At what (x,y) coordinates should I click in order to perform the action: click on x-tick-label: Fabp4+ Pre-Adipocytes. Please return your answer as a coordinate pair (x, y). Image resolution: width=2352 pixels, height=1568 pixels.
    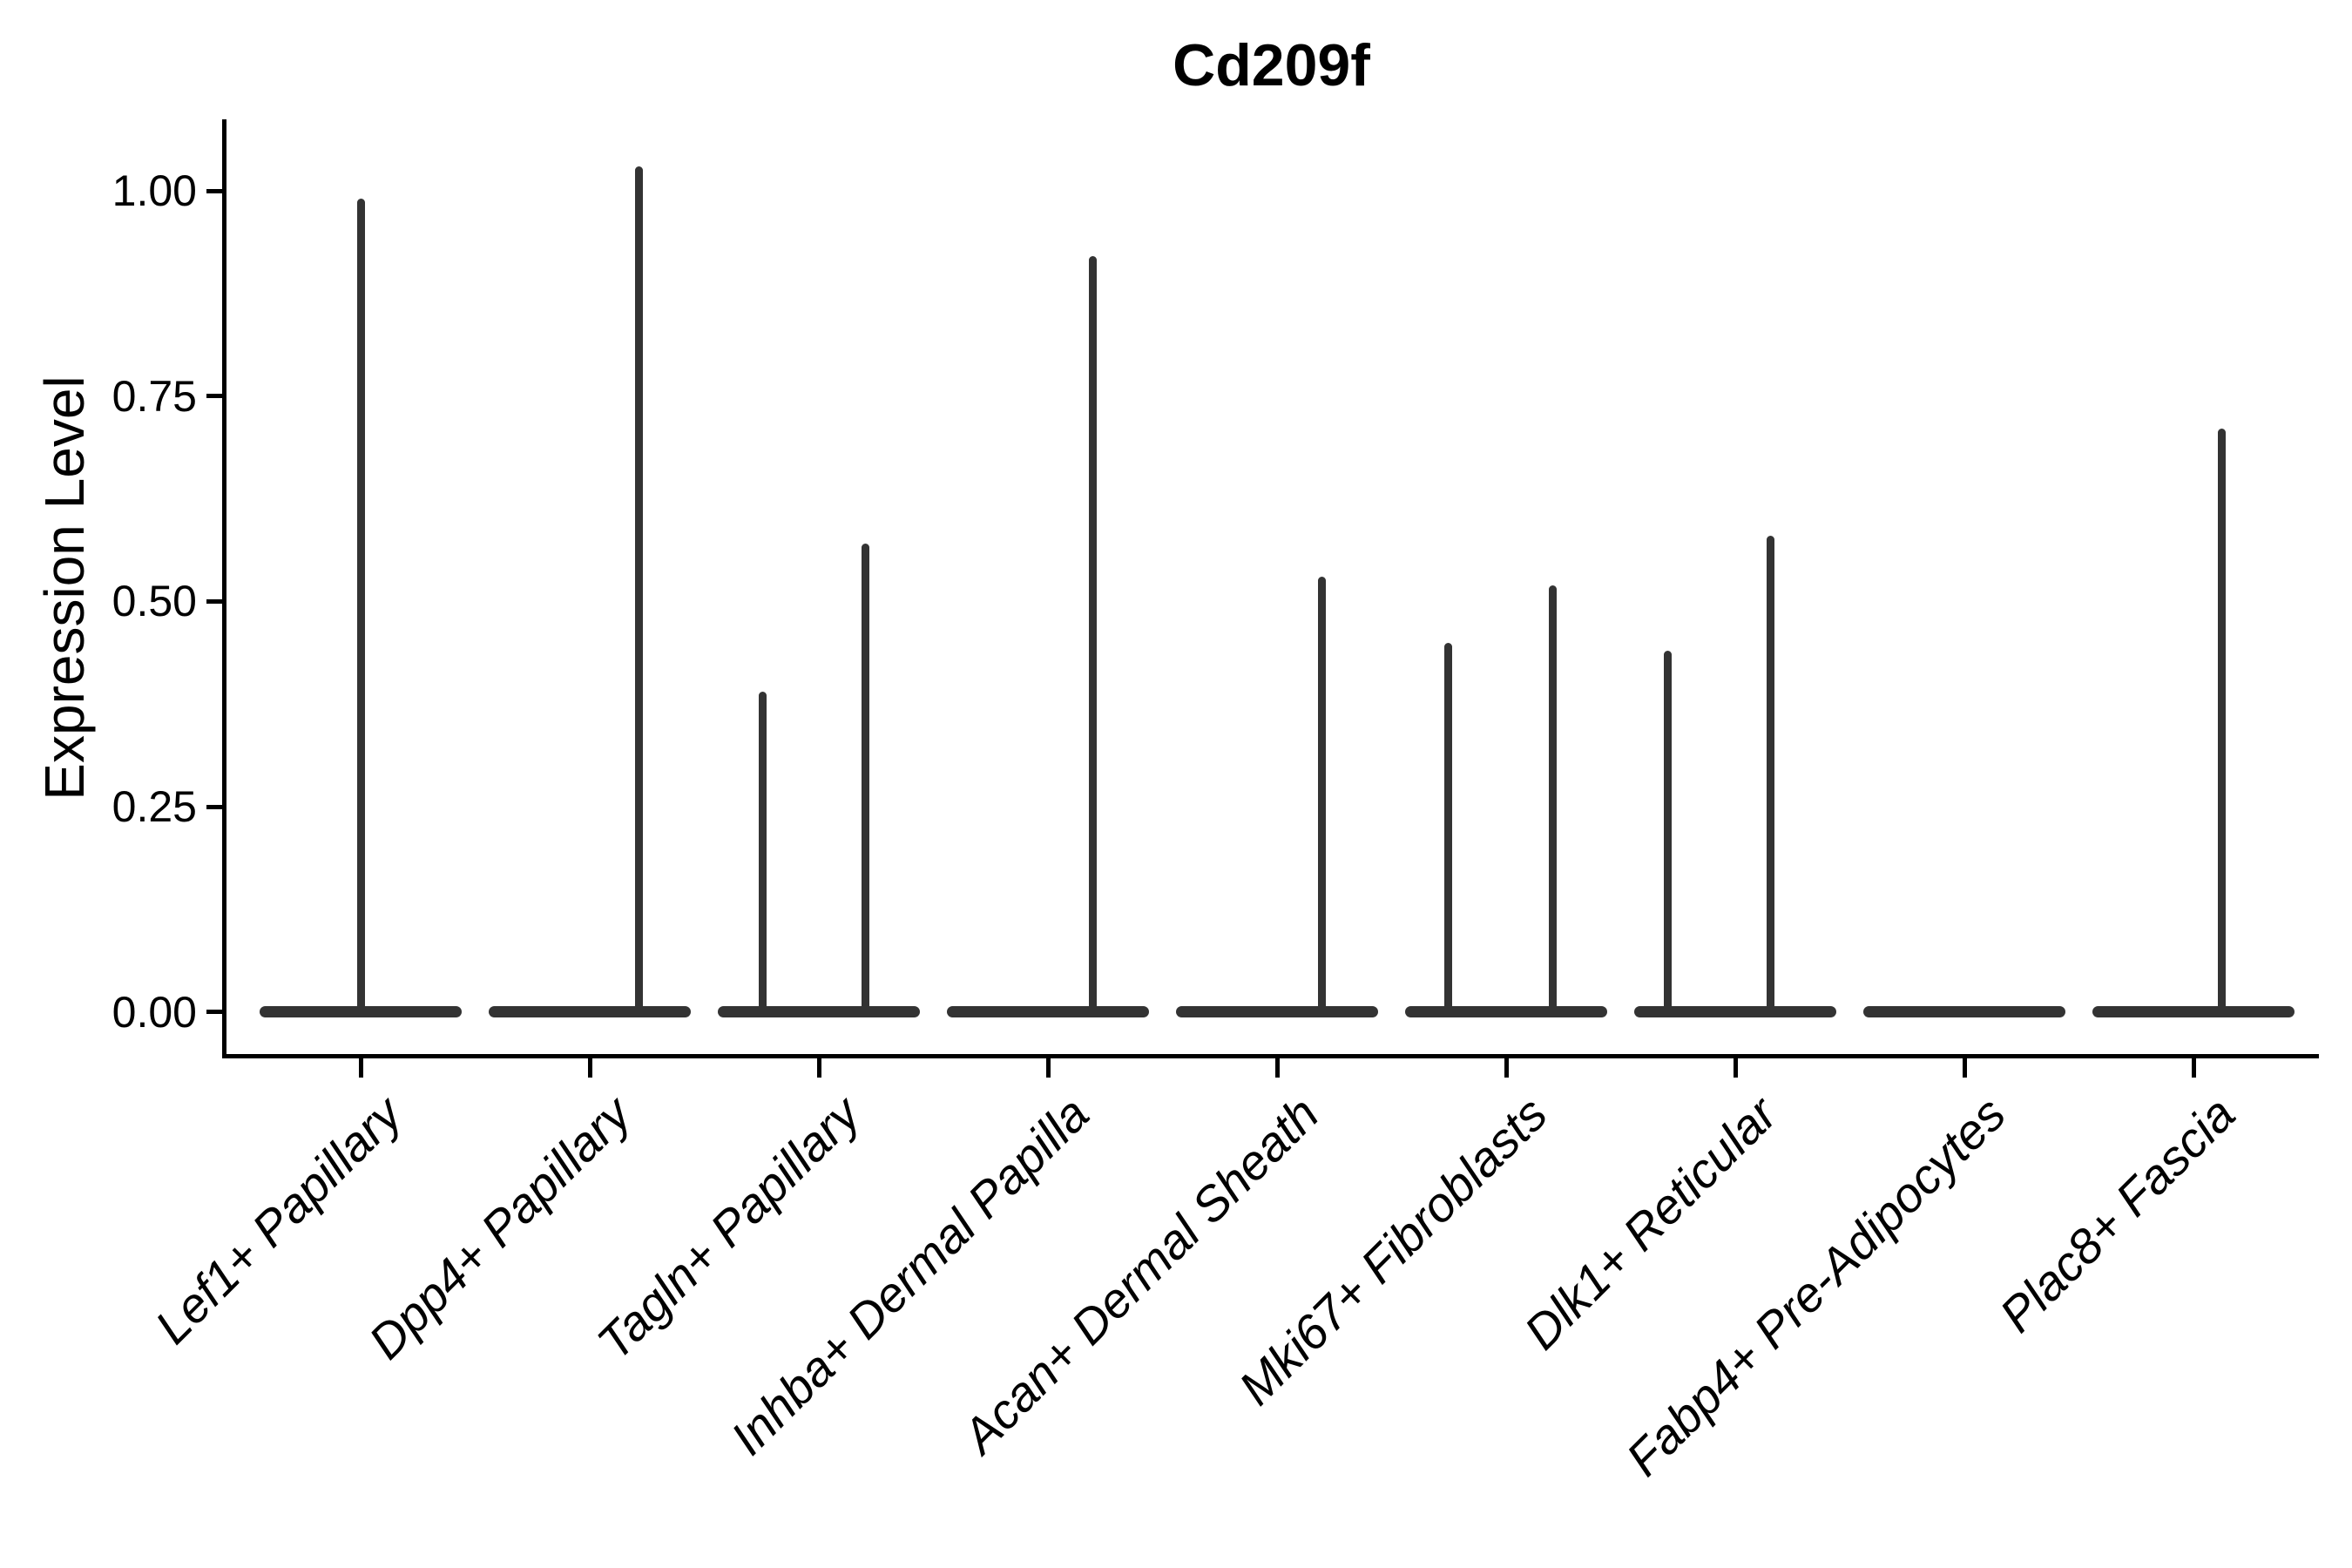
    Looking at the image, I should click on (1816, 1286).